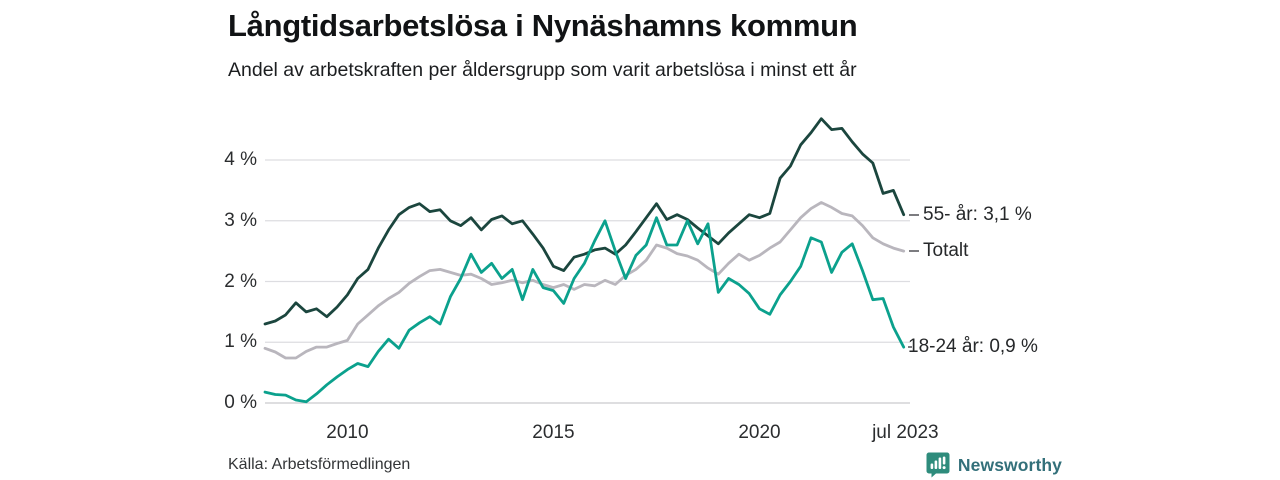 The height and width of the screenshot is (480, 1280). I want to click on y-tick-label: 1 %, so click(240, 342).